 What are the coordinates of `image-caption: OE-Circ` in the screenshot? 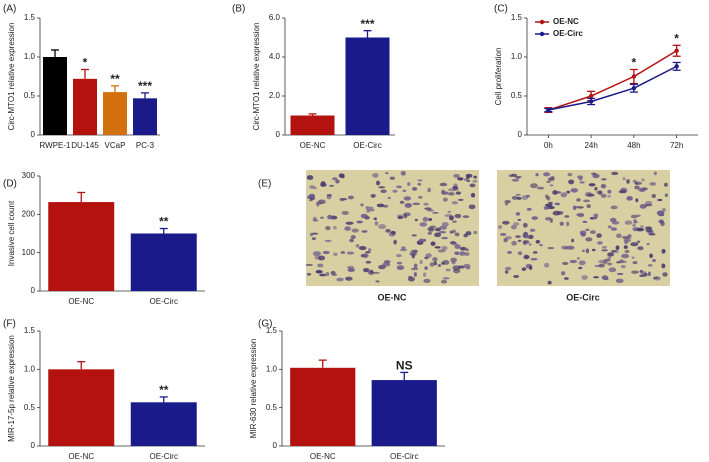 It's located at (583, 297).